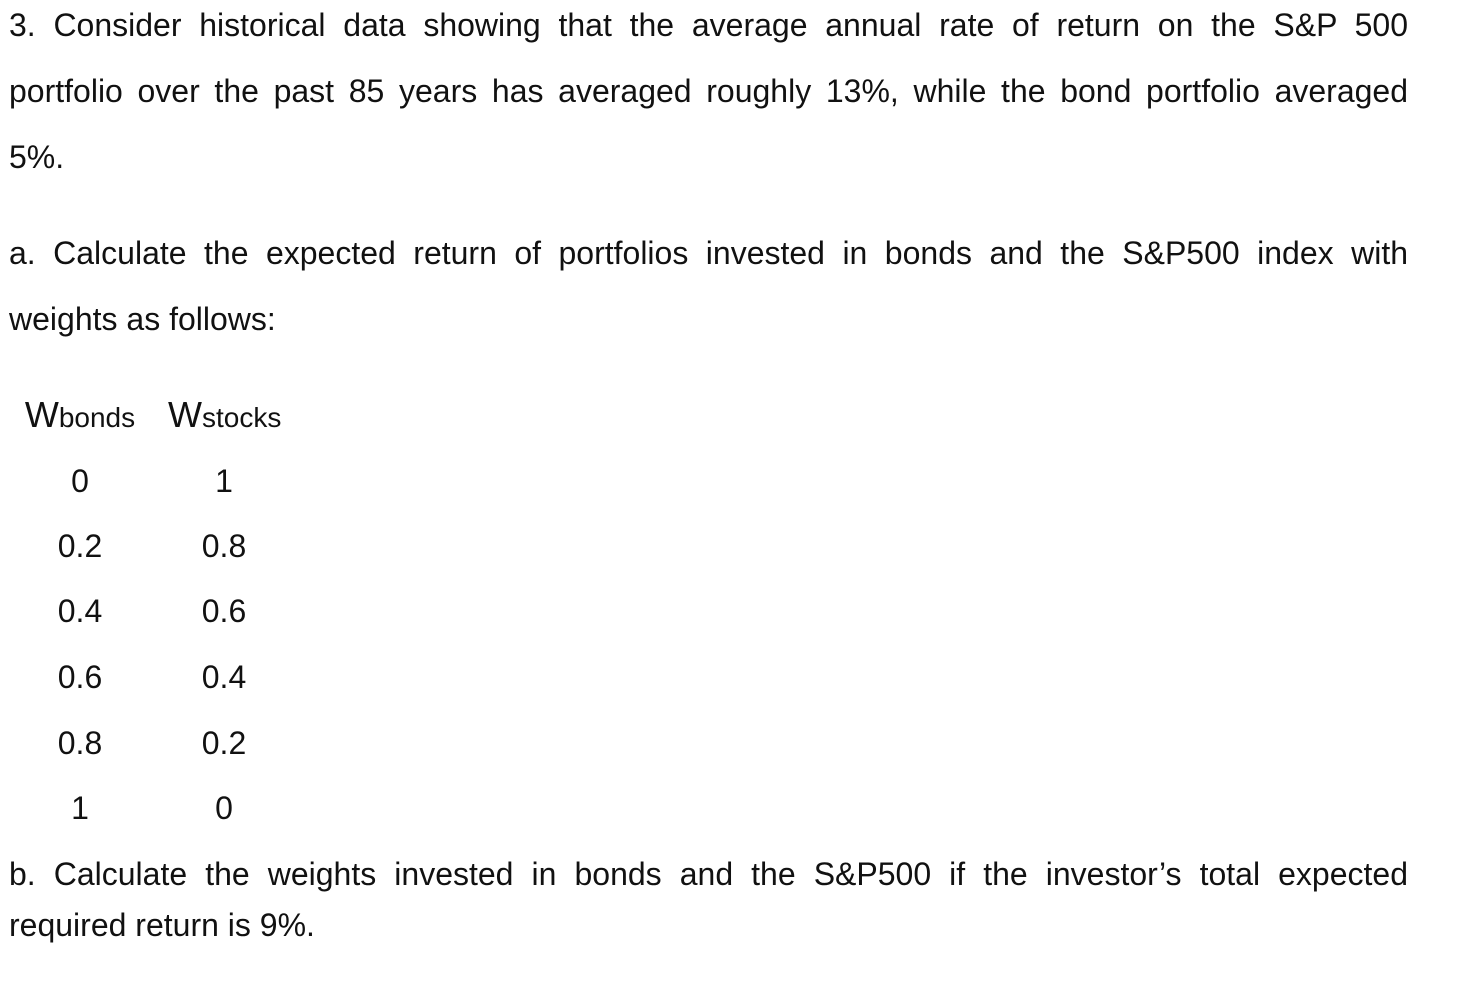 The image size is (1464, 1004). What do you see at coordinates (80, 611) in the screenshot?
I see `table-row-3-bonds: 0.4` at bounding box center [80, 611].